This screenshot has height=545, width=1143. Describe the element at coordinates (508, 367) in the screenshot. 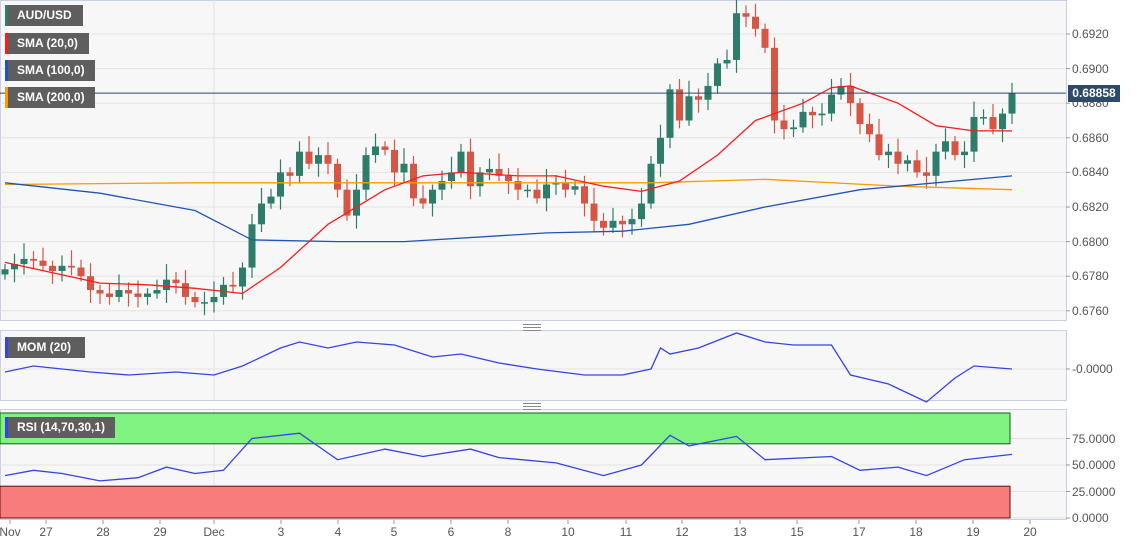

I see `momentum-line` at that location.